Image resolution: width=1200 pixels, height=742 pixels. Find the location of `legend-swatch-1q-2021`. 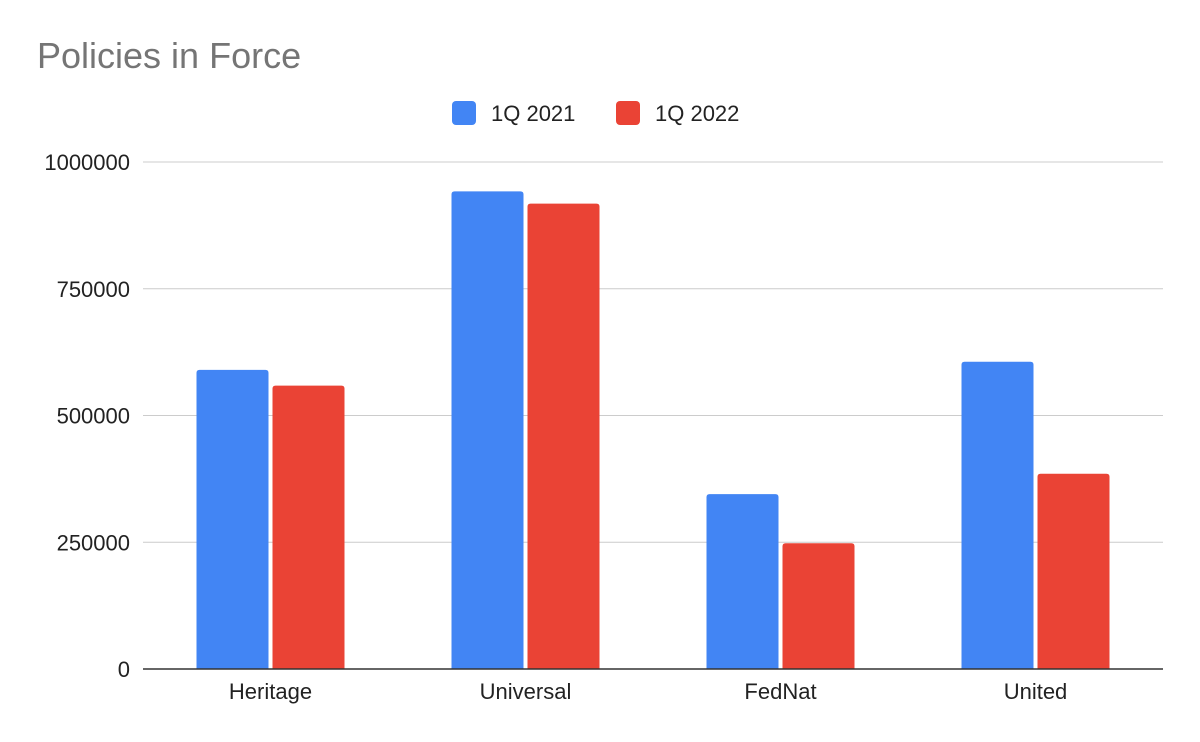

legend-swatch-1q-2021 is located at coordinates (464, 113).